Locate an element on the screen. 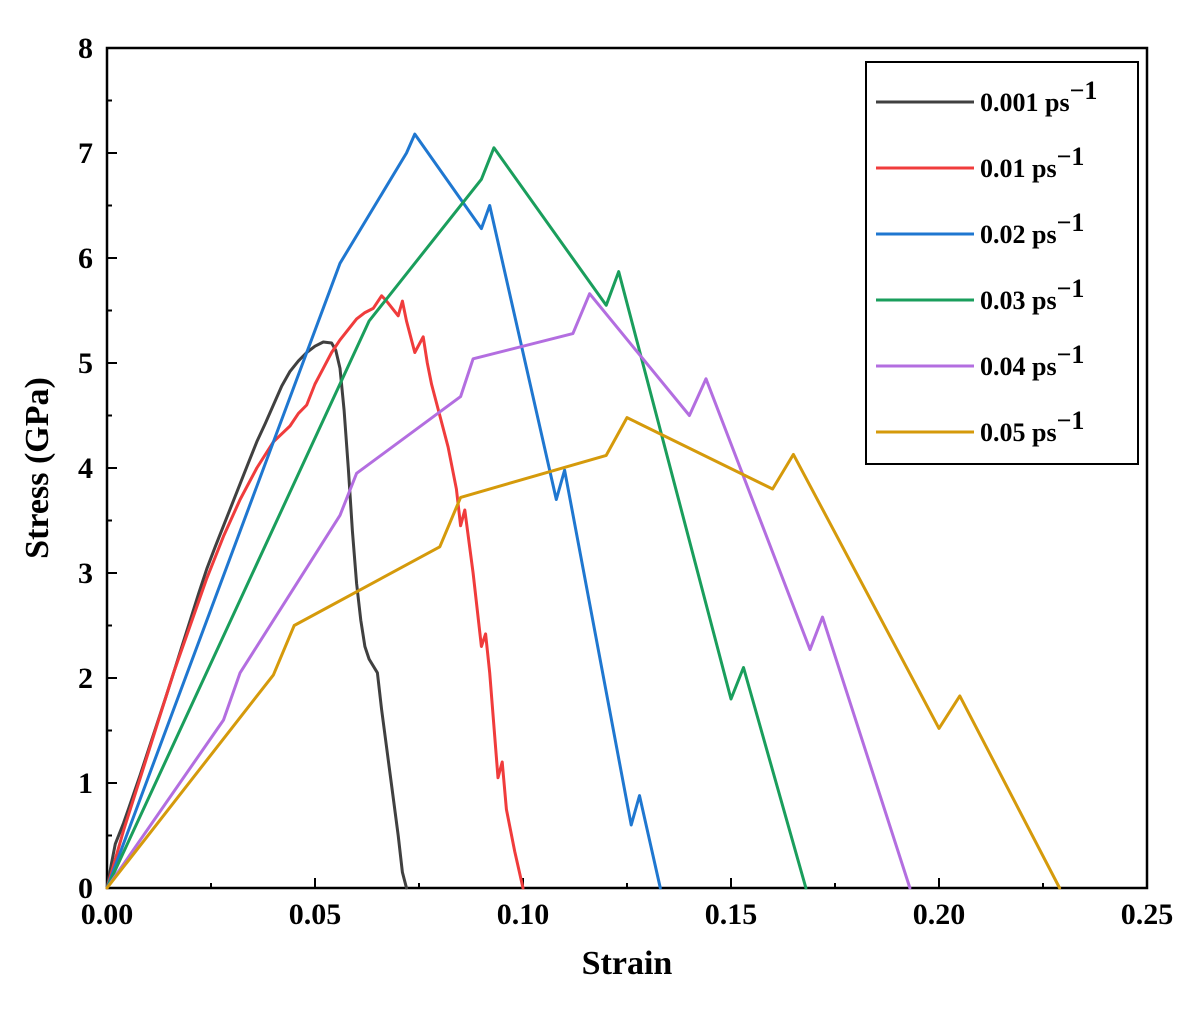 This screenshot has width=1204, height=1015. x-tick-label: 0.15 is located at coordinates (731, 914).